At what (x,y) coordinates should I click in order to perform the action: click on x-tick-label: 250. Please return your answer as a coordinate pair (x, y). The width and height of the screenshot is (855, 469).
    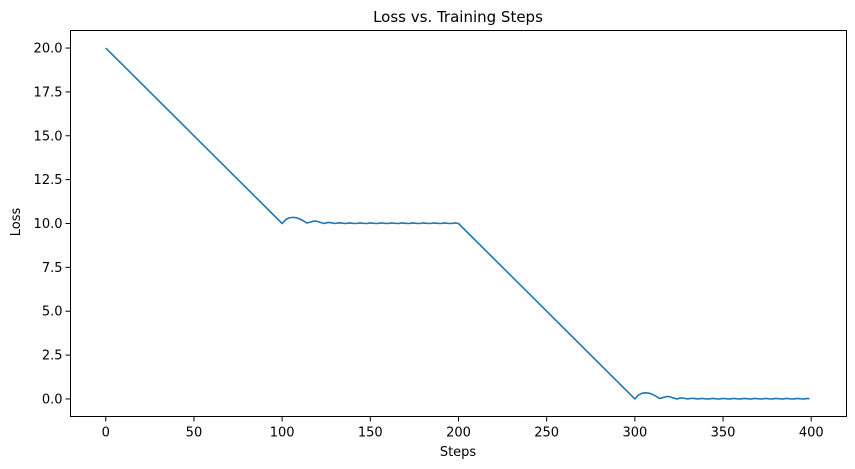
    Looking at the image, I should click on (546, 433).